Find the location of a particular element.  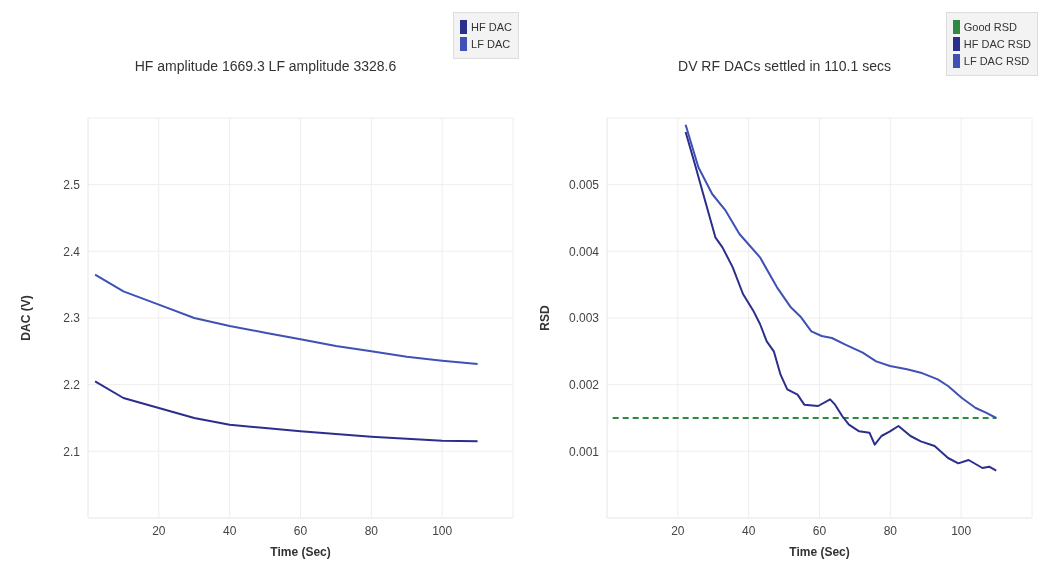

y-axis-title: DAC (V) is located at coordinates (26, 318).